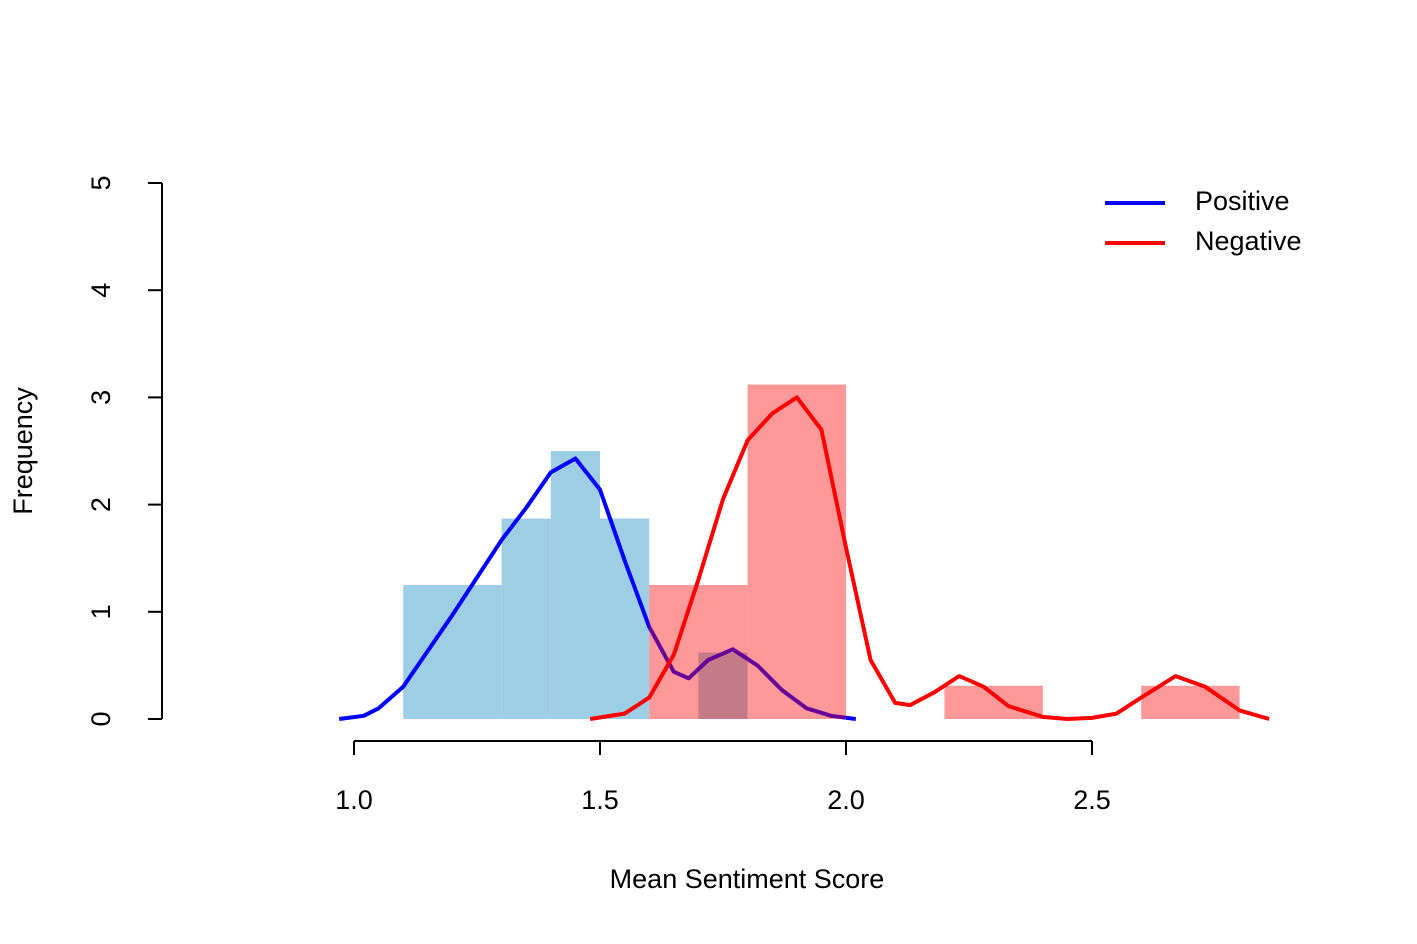 This screenshot has width=1417, height=944. Describe the element at coordinates (101, 718) in the screenshot. I see `y-tick-label: 0` at that location.